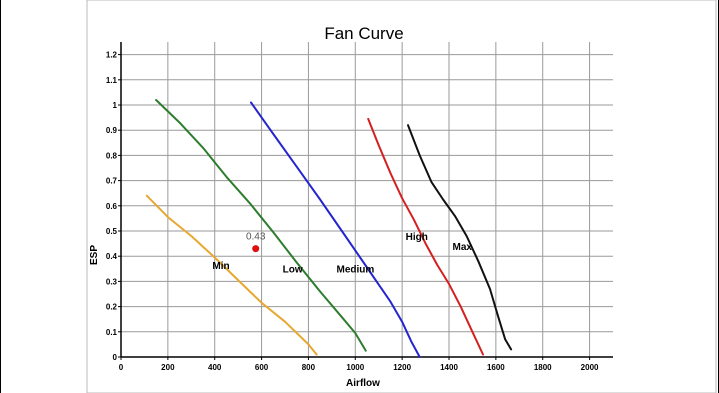 This screenshot has width=719, height=393. What do you see at coordinates (496, 367) in the screenshot?
I see `x-tick-label: 1600` at bounding box center [496, 367].